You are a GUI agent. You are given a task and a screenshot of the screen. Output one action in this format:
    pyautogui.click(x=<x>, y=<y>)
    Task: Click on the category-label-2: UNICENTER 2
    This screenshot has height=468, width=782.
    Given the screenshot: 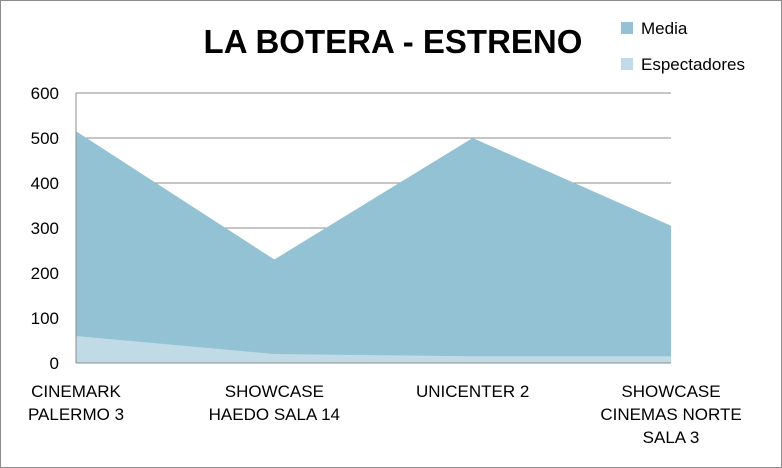 What is the action you would take?
    pyautogui.click(x=472, y=391)
    